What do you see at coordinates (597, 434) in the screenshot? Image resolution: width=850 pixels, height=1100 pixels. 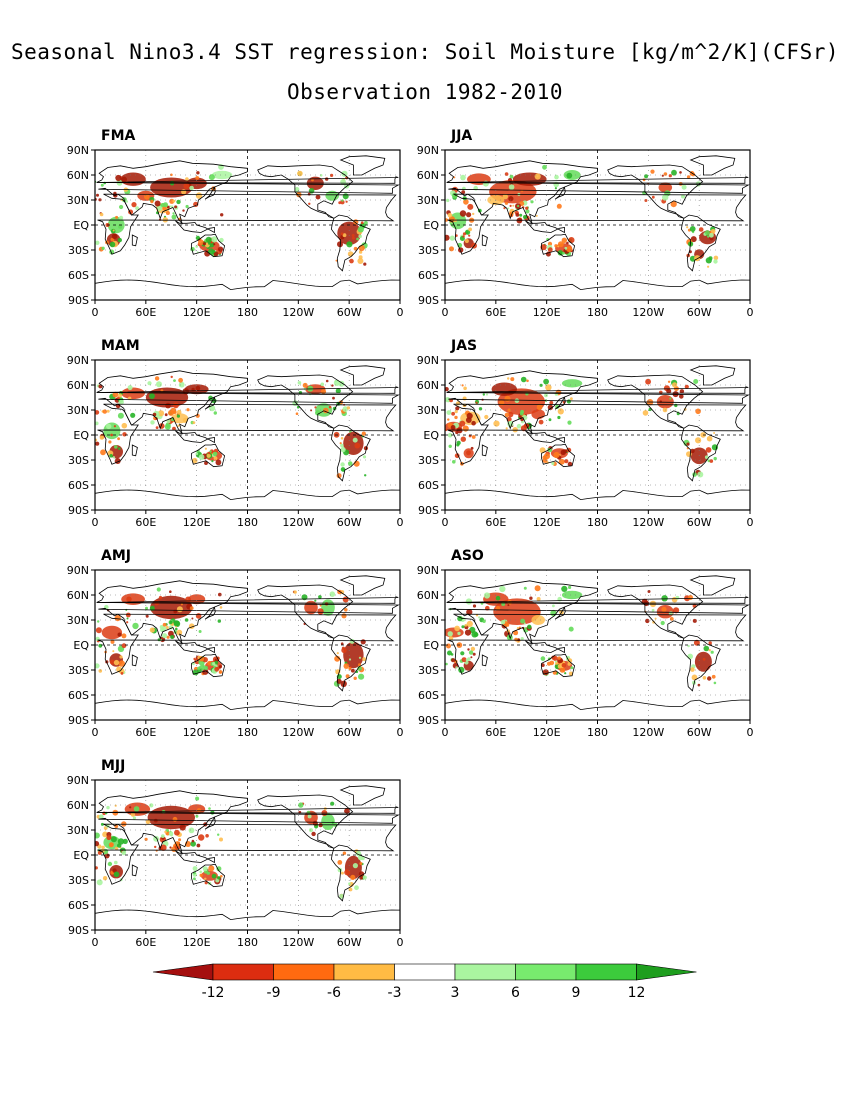 I see `coastline-africa` at bounding box center [597, 434].